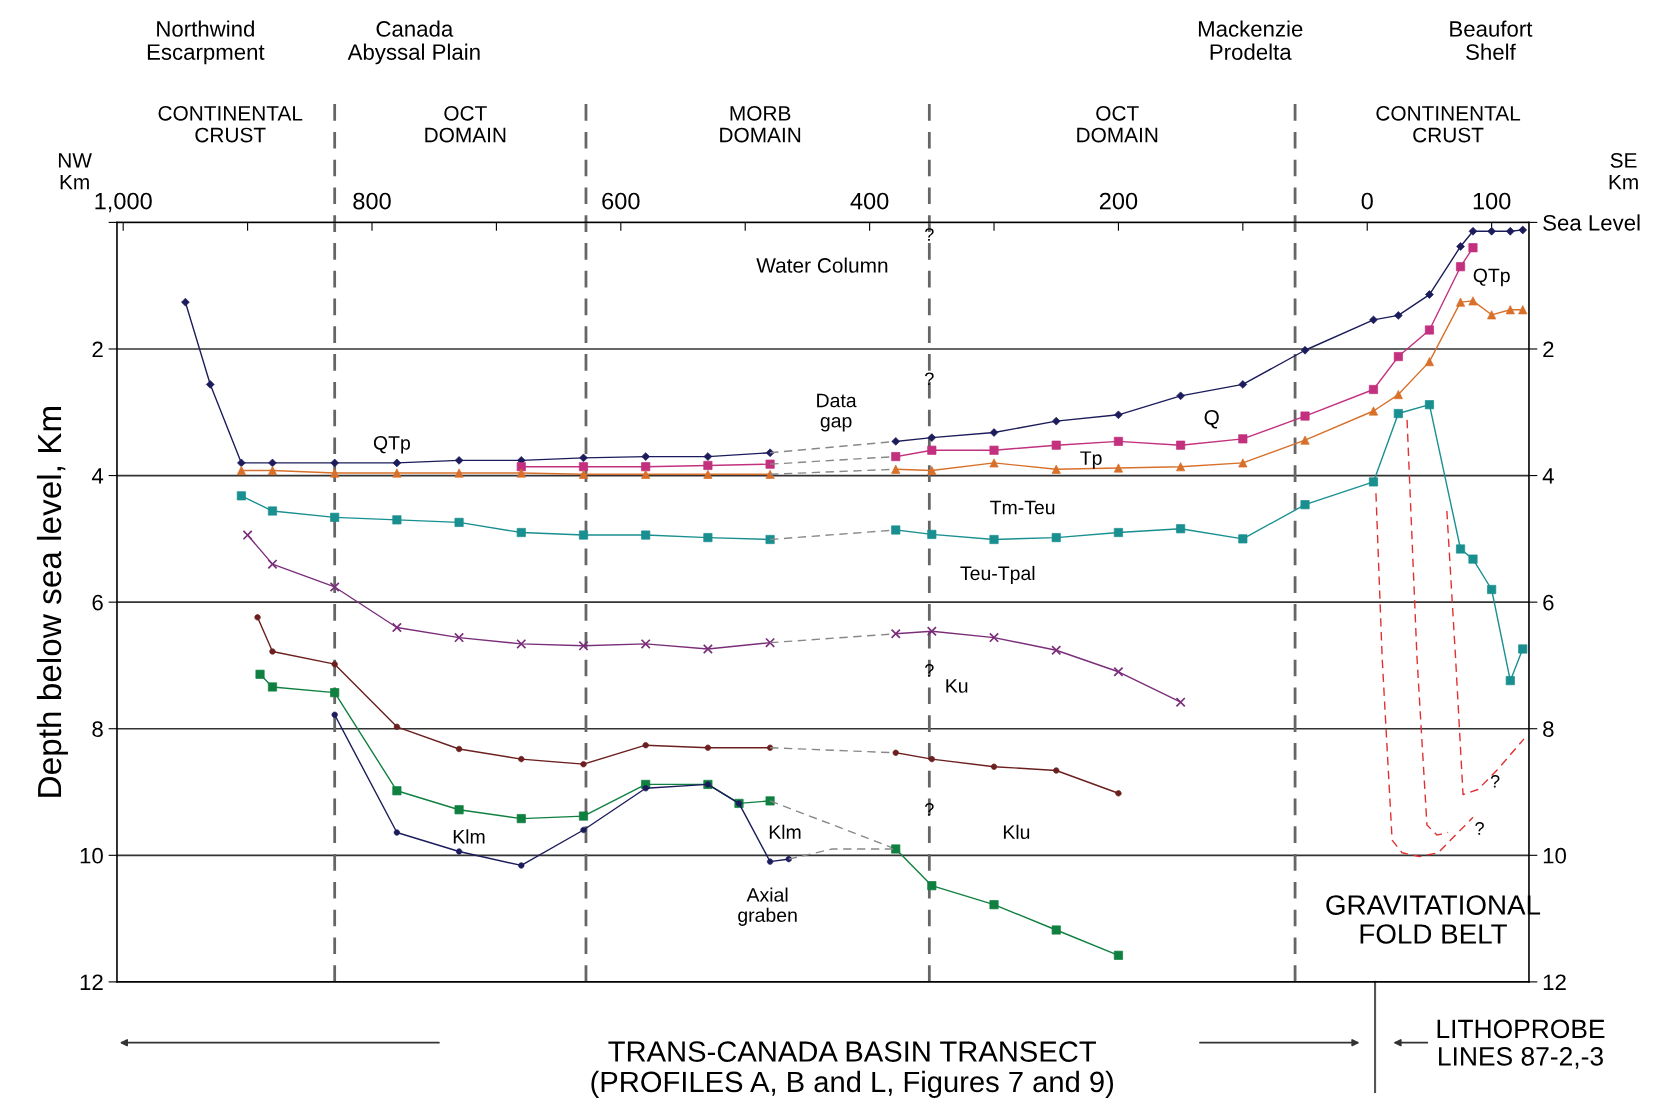 Image resolution: width=1671 pixels, height=1112 pixels. Describe the element at coordinates (957, 686) in the screenshot. I see `annotation: Ku` at that location.